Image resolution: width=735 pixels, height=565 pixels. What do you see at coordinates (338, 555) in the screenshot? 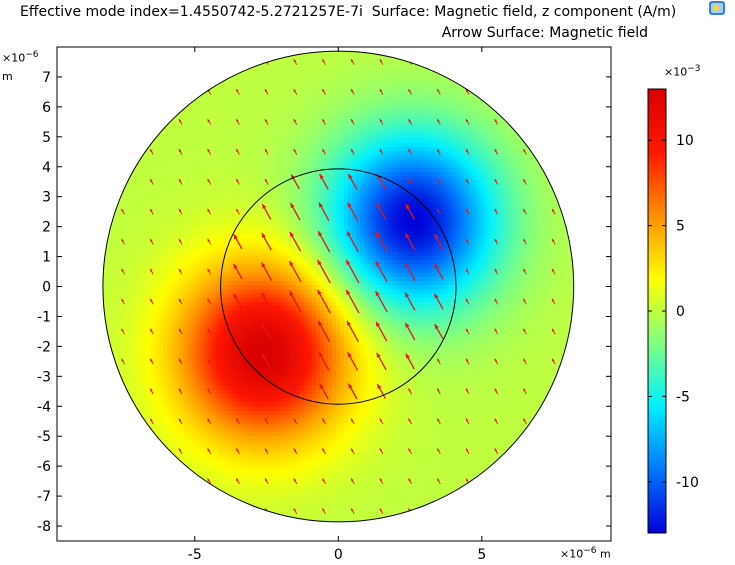
I see `x-tick-label: 0` at bounding box center [338, 555].